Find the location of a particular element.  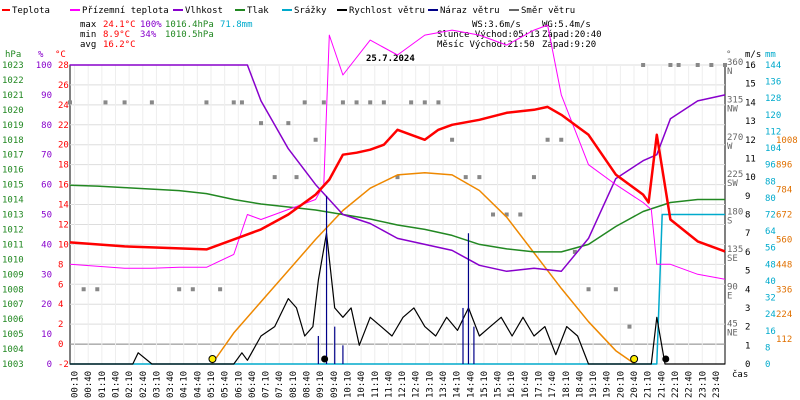

tick-dir-name: NE is located at coordinates (732, 334).